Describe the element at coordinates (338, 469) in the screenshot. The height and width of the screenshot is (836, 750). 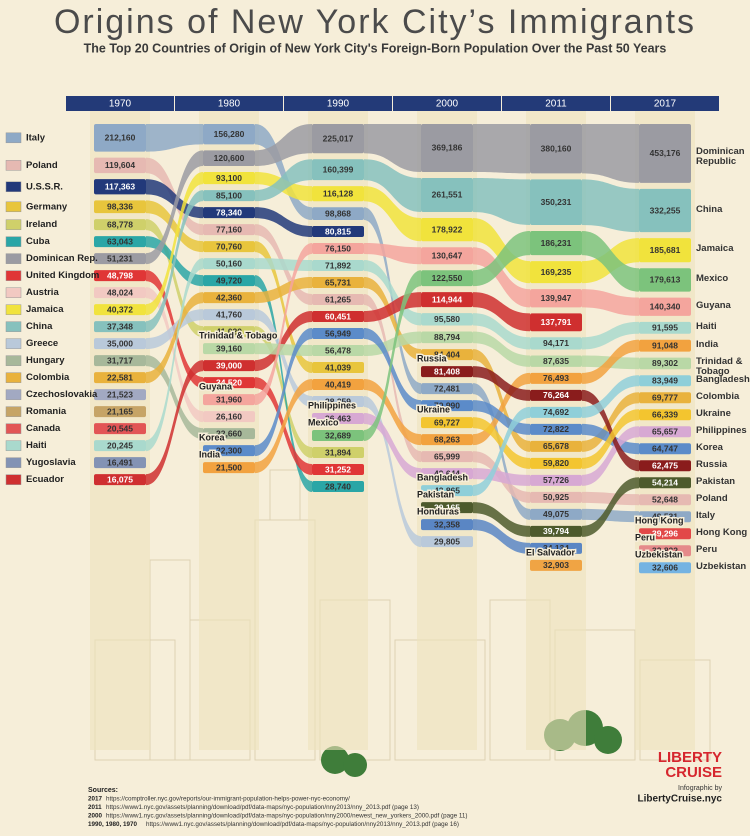
I see `value-label: 31,252` at that location.